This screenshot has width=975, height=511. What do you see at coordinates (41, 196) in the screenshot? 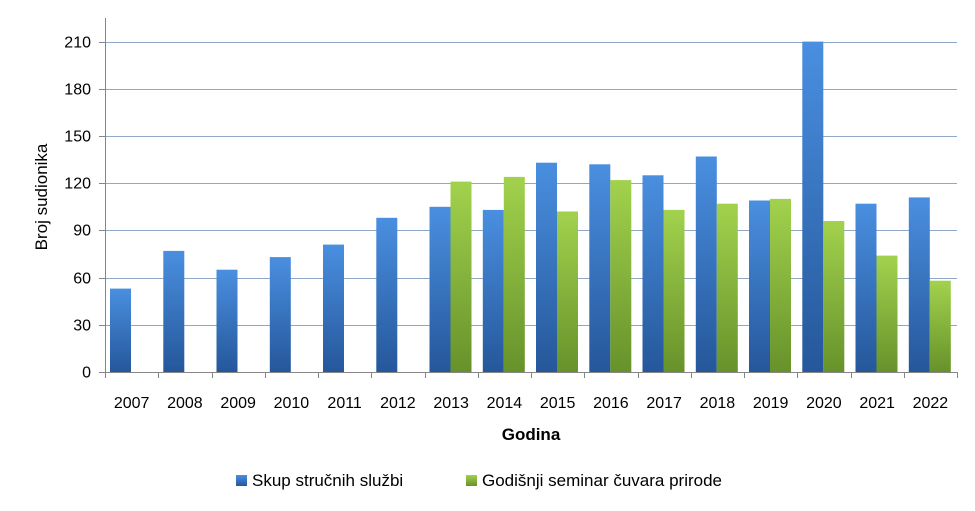
I see `y-axis-title: Broj sudionika` at bounding box center [41, 196].